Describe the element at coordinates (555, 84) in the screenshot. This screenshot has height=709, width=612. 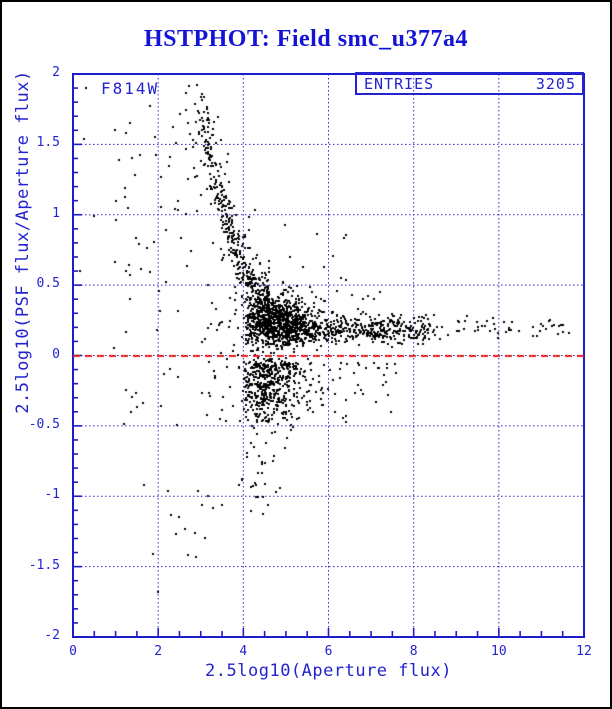
I see `entries-value: 3205` at that location.